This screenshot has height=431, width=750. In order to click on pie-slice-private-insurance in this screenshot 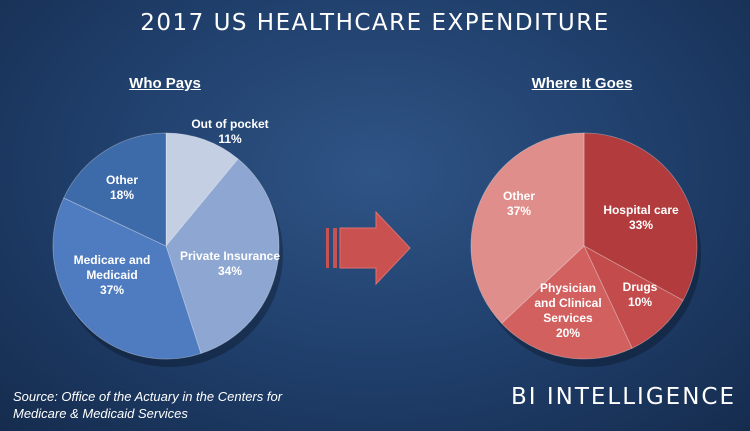, I will do `click(222, 256)`.